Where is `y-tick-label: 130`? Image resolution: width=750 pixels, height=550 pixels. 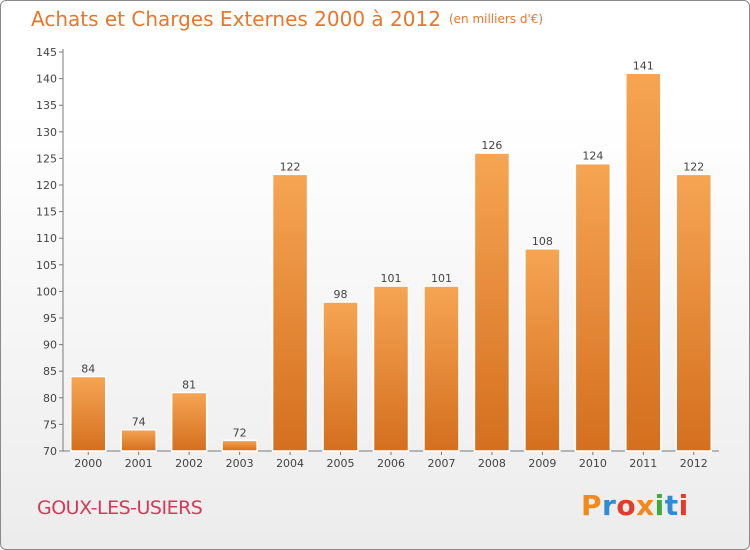
y-tick-label: 130 is located at coordinates (46, 132).